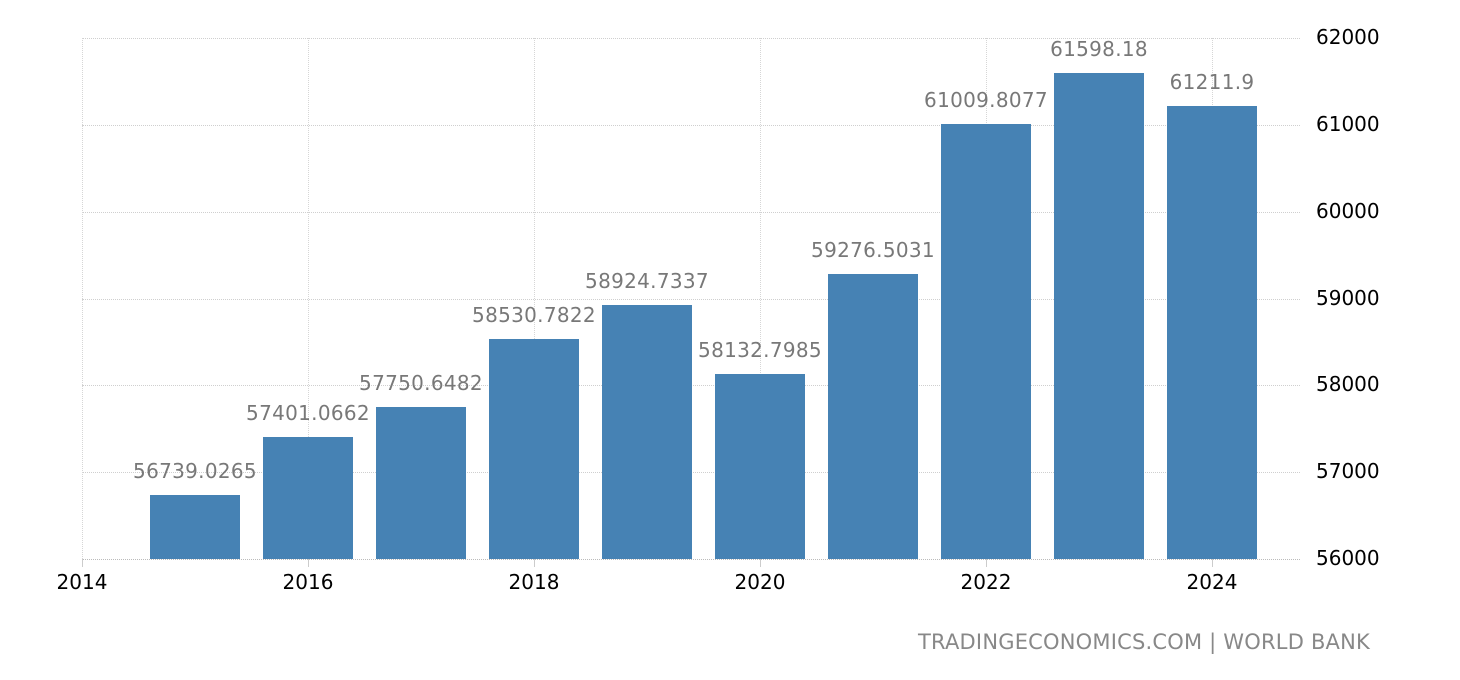 The height and width of the screenshot is (680, 1460). I want to click on bar-value-label: 61211.9, so click(1212, 82).